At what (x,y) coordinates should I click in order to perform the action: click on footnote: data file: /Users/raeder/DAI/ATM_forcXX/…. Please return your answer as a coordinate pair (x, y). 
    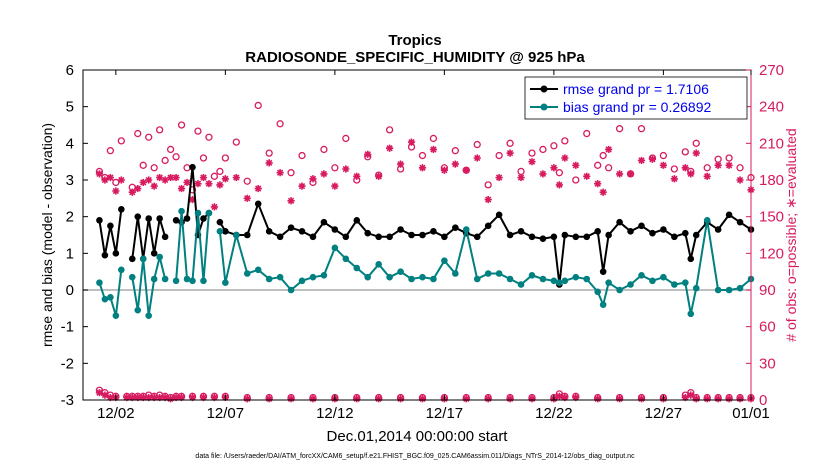
    Looking at the image, I should click on (415, 456).